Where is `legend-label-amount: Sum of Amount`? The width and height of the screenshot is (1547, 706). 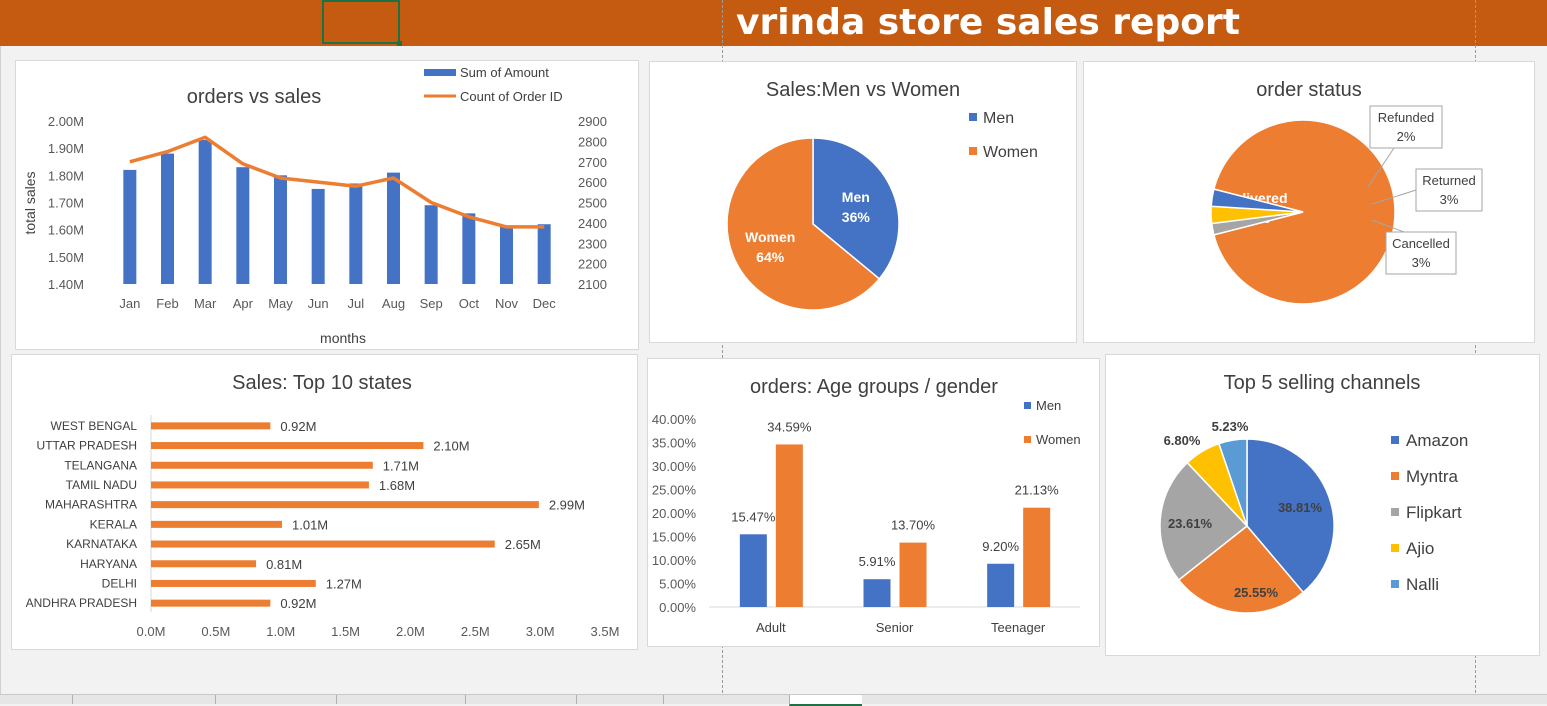
legend-label-amount: Sum of Amount is located at coordinates (504, 72).